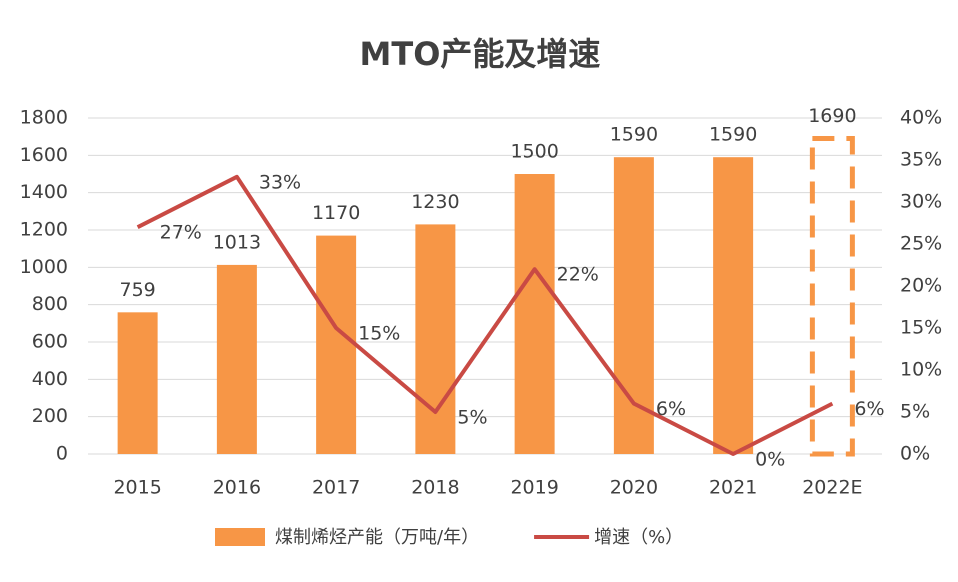 This screenshot has width=958, height=582. What do you see at coordinates (921, 370) in the screenshot?
I see `y2-tick-label: 10%` at bounding box center [921, 370].